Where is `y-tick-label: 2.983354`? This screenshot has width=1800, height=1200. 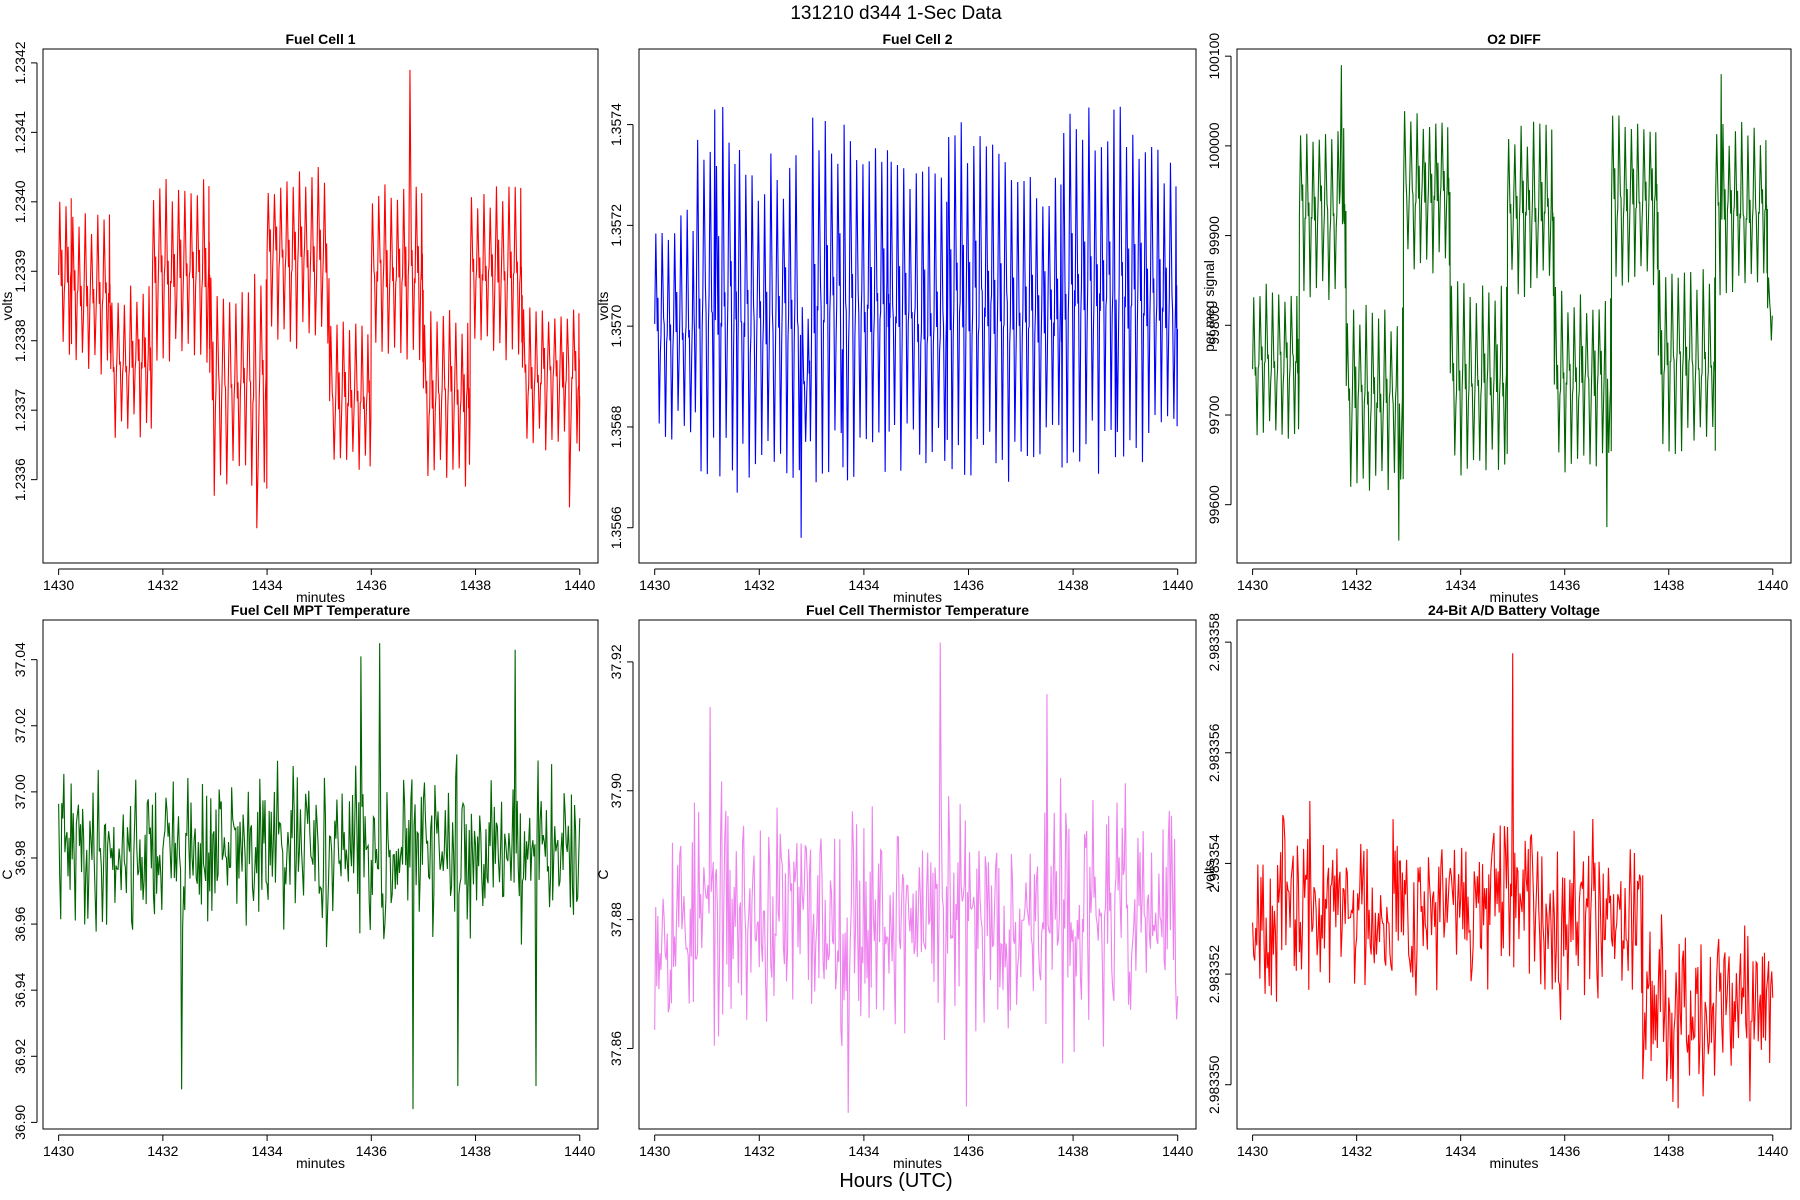 y-tick-label: 2.983354 is located at coordinates (1214, 863).